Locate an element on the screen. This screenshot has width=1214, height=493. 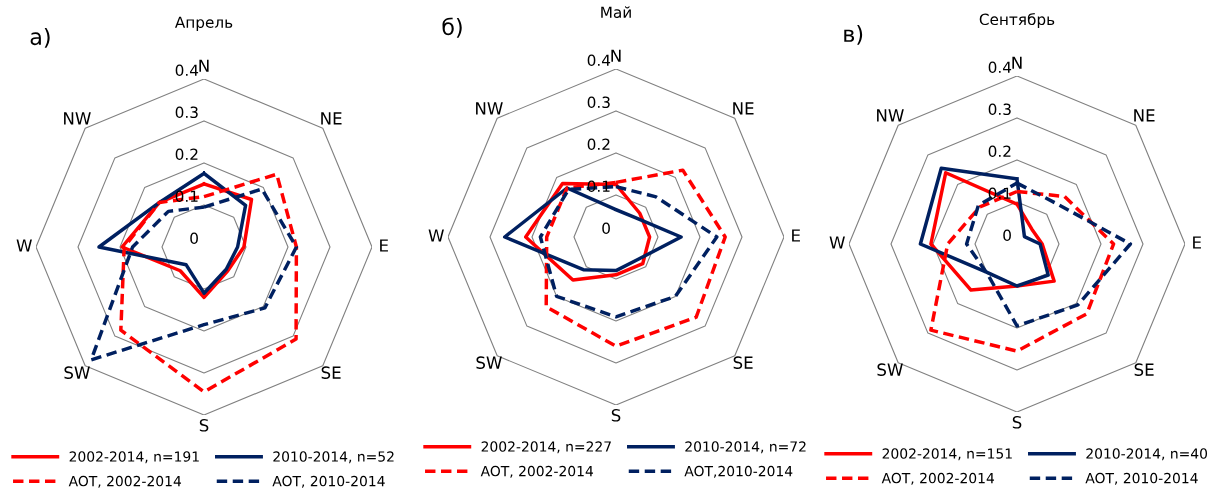
y-tick-label: 0.1 is located at coordinates (598, 186).